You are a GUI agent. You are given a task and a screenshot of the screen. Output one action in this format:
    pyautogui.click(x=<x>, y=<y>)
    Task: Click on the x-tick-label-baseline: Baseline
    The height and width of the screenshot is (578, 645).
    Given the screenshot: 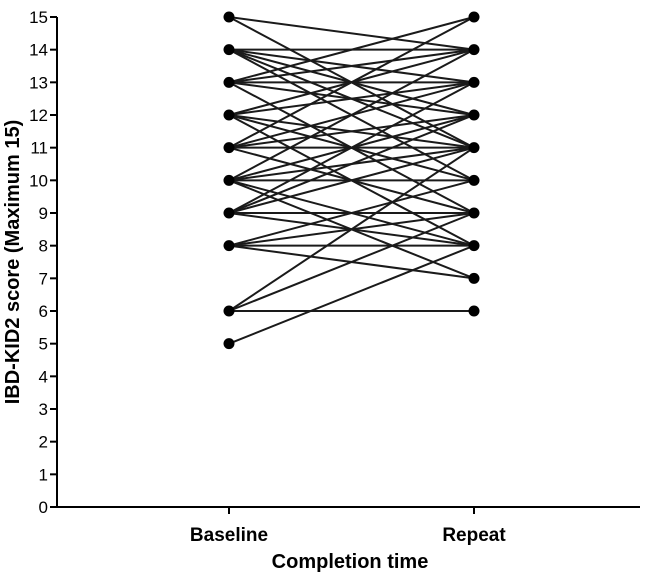 What is the action you would take?
    pyautogui.click(x=229, y=535)
    